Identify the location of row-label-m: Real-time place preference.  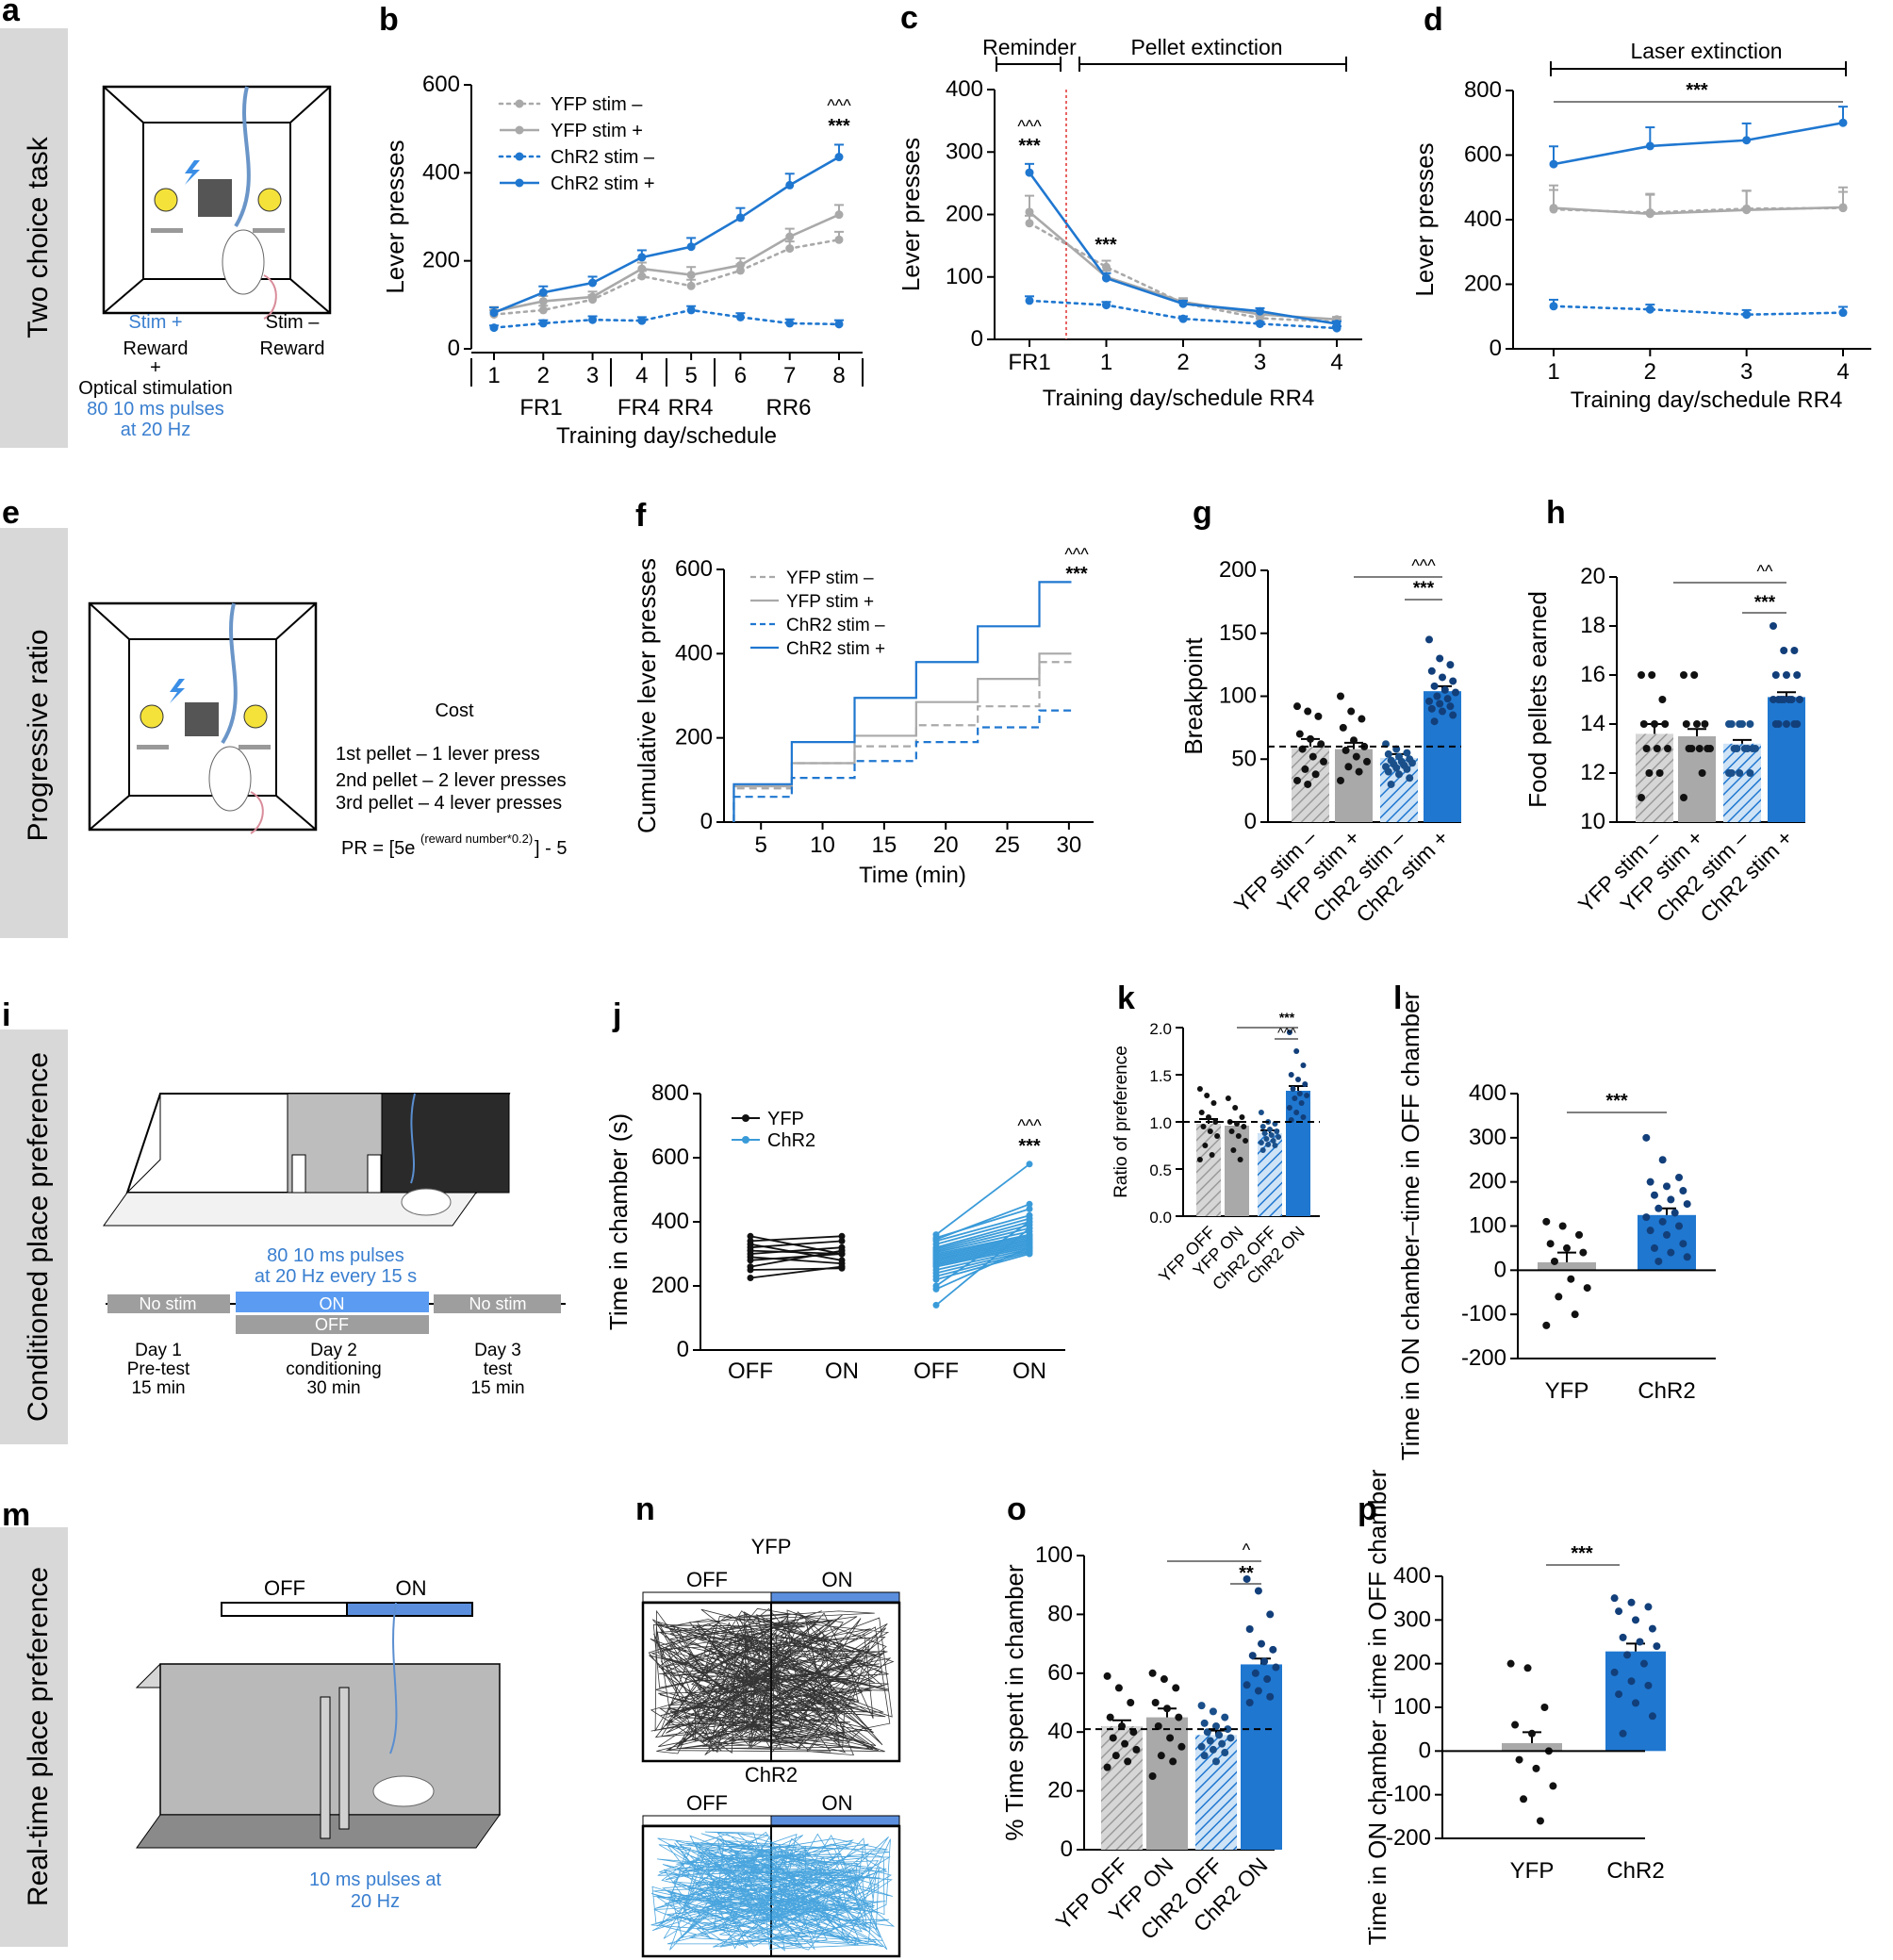
(34, 1737).